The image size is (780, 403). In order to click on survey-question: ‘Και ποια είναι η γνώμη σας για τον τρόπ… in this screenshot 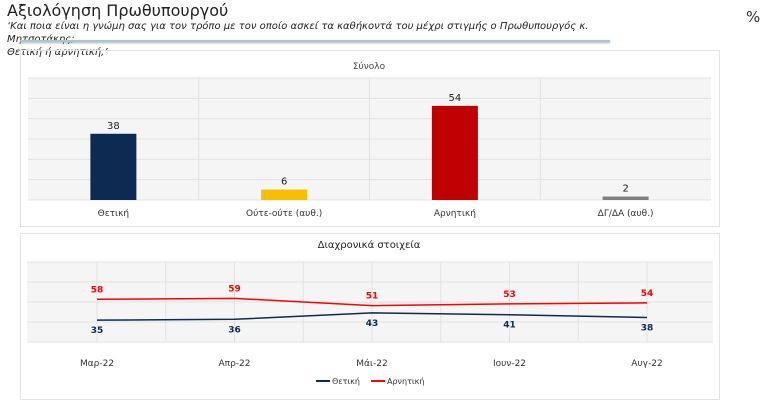, I will do `click(332, 39)`.